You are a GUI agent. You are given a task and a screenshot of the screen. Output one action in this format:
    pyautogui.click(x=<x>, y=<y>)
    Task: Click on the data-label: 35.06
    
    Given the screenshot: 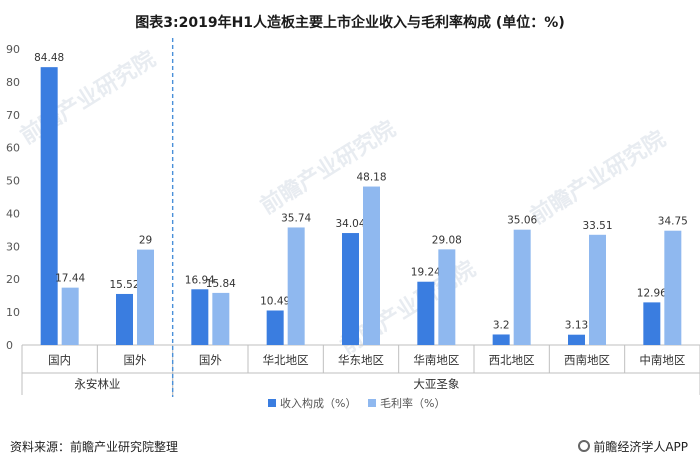 What is the action you would take?
    pyautogui.click(x=522, y=221)
    